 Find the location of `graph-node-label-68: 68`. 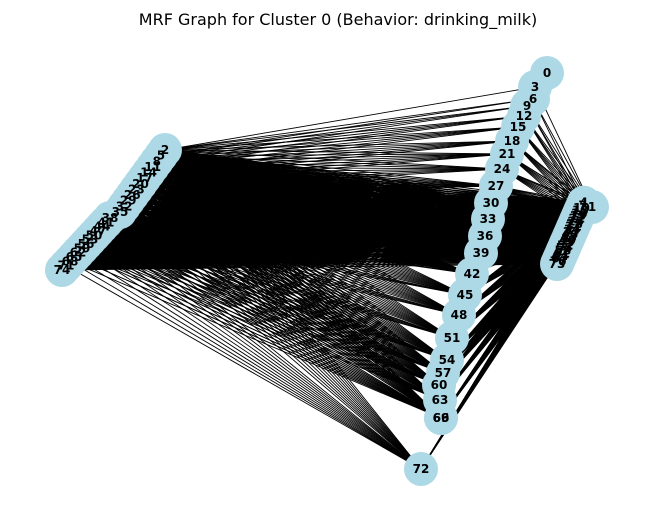

graph-node-label-68: 68 is located at coordinates (70, 261).